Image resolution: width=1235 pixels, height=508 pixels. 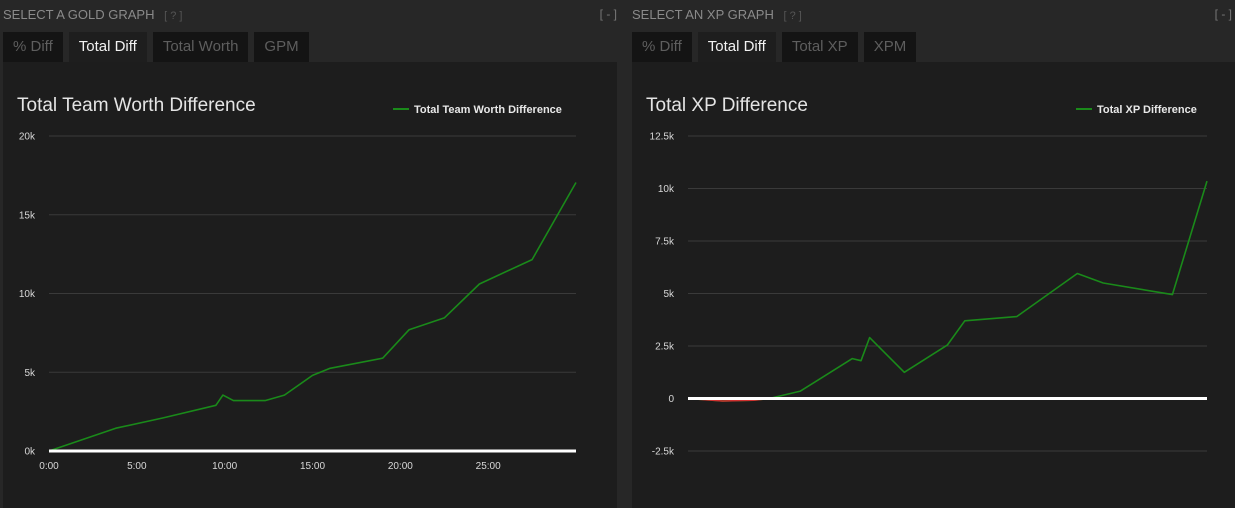 I want to click on xp-y-tick-label: 12.5k, so click(x=662, y=137).